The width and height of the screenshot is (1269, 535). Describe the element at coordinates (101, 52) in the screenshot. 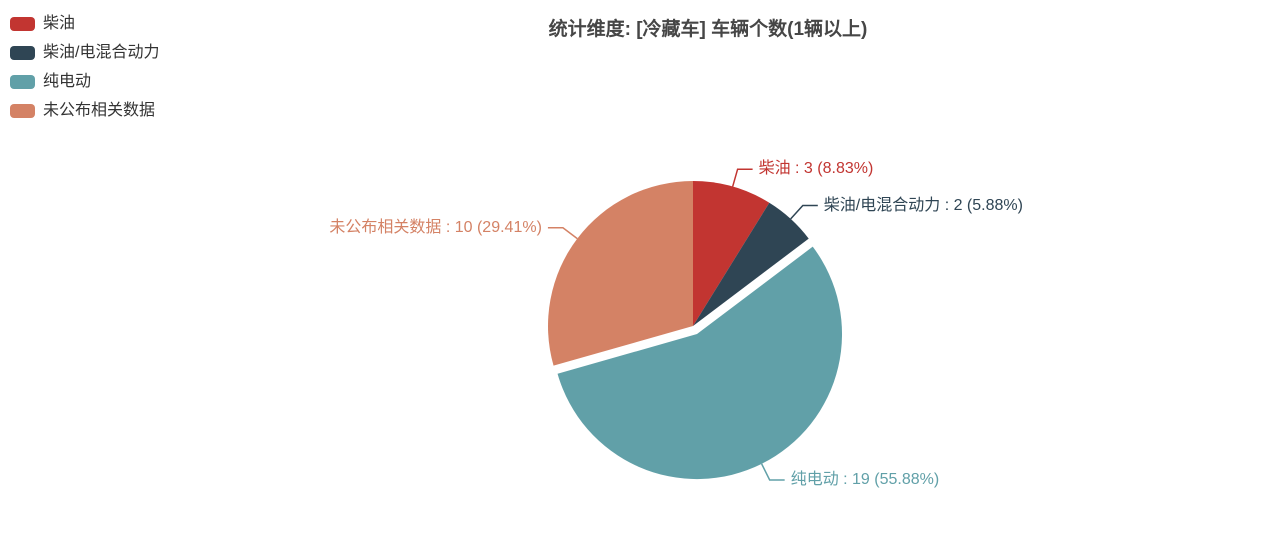

I see `legend-label: 柴油/电混合动力` at that location.